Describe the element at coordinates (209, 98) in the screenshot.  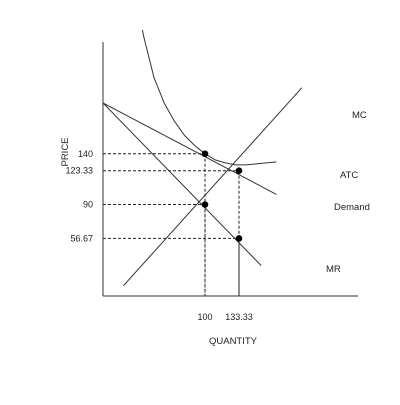
I see `series-line-atc` at that location.